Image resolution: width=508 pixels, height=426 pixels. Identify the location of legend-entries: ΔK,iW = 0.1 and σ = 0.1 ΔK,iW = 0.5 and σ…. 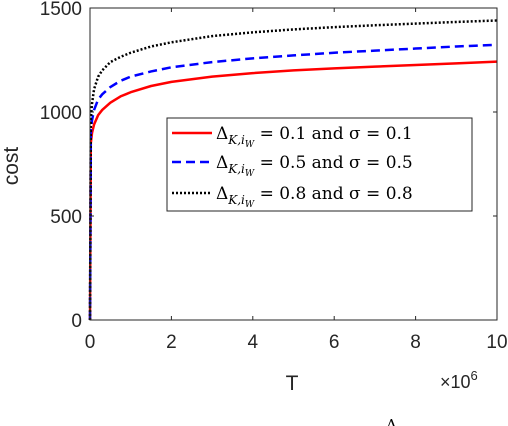
(292, 167).